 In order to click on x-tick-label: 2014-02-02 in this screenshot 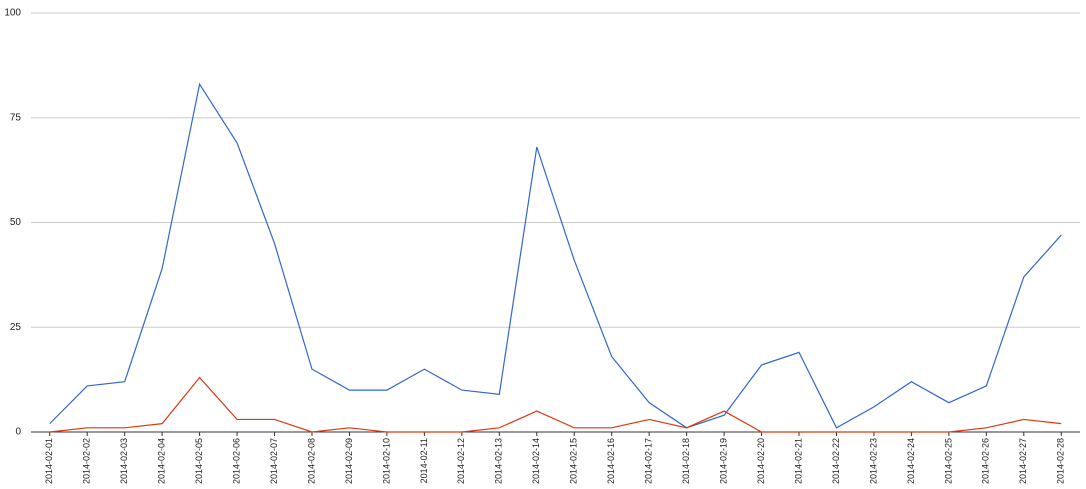, I will do `click(87, 461)`.